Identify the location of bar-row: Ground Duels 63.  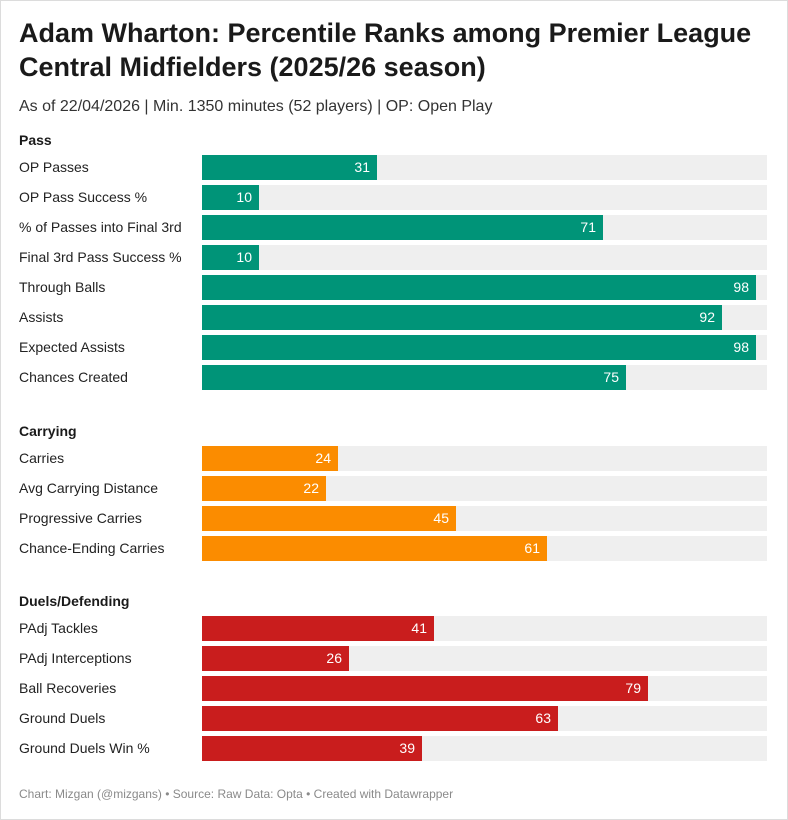
(394, 718).